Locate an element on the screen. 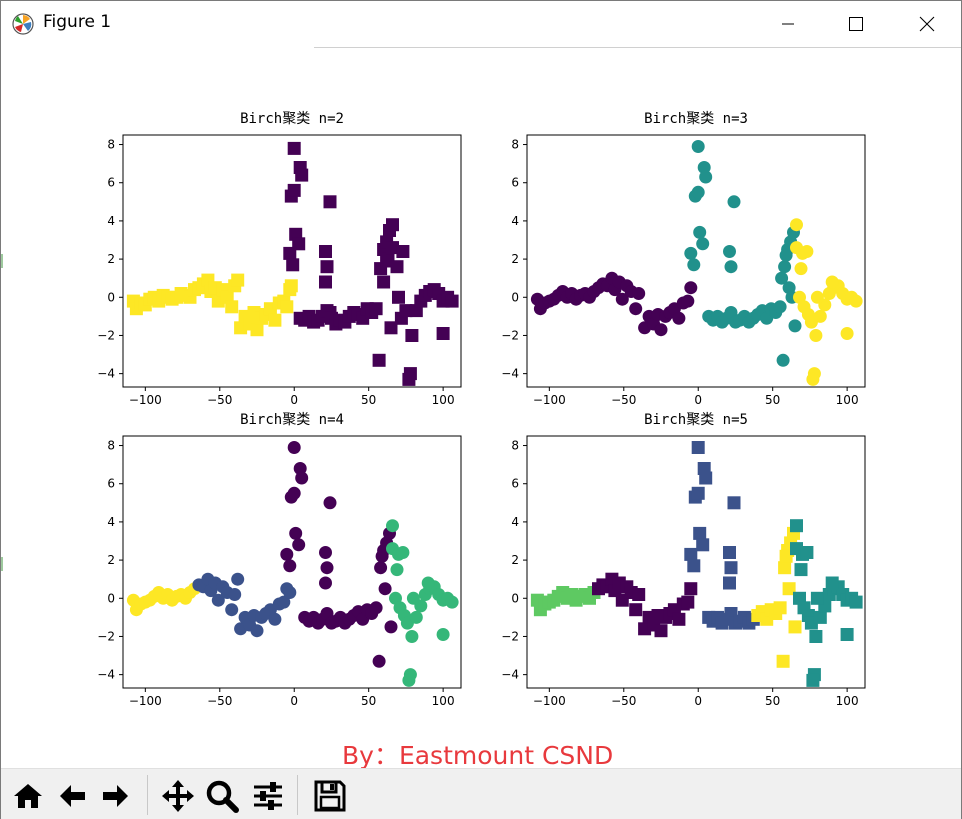 Image resolution: width=962 pixels, height=819 pixels. maximize-icon is located at coordinates (856, 24).